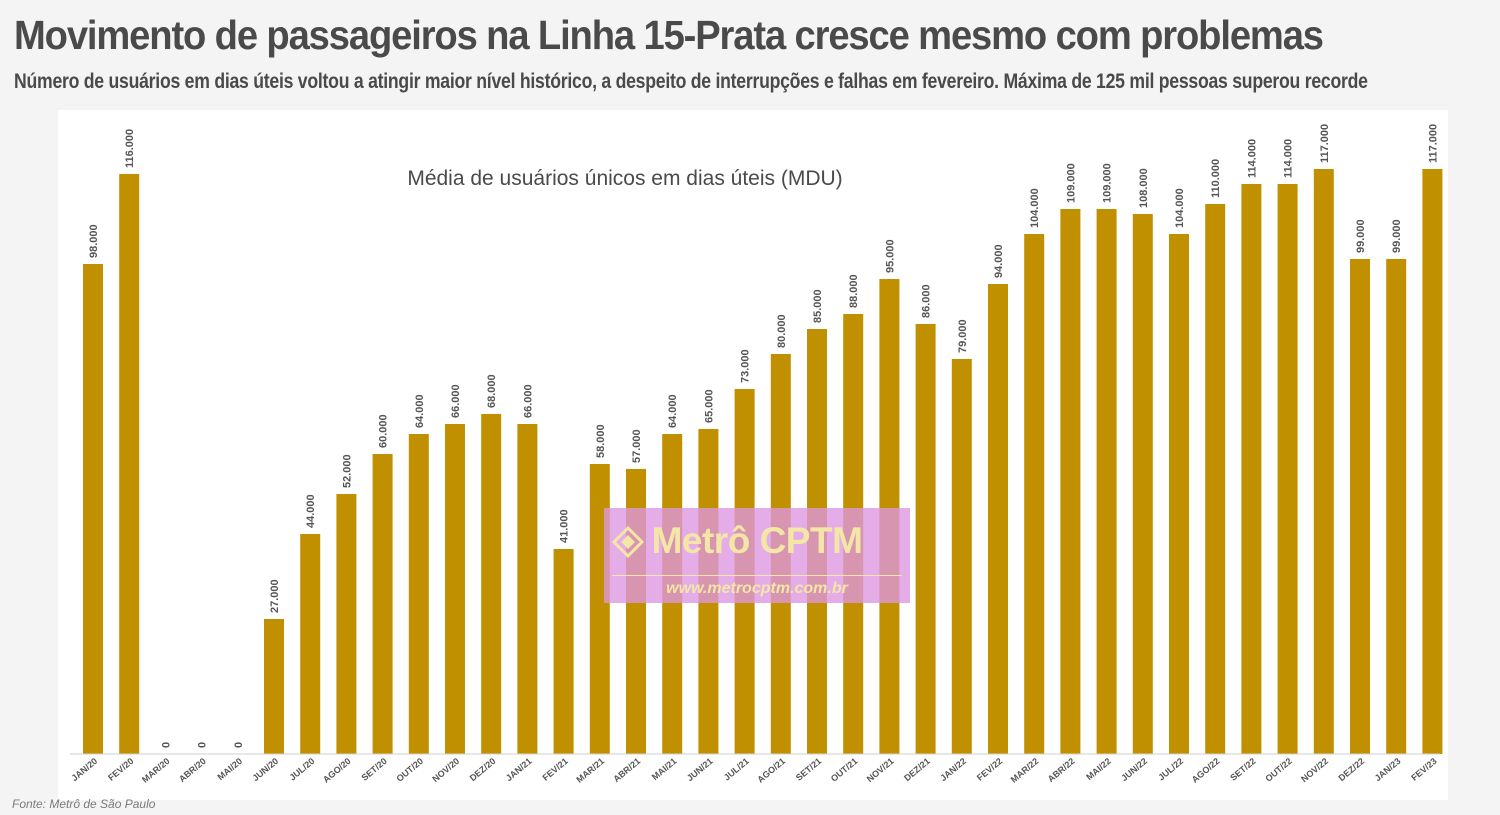  What do you see at coordinates (1216, 178) in the screenshot?
I see `value-label: 110.000` at bounding box center [1216, 178].